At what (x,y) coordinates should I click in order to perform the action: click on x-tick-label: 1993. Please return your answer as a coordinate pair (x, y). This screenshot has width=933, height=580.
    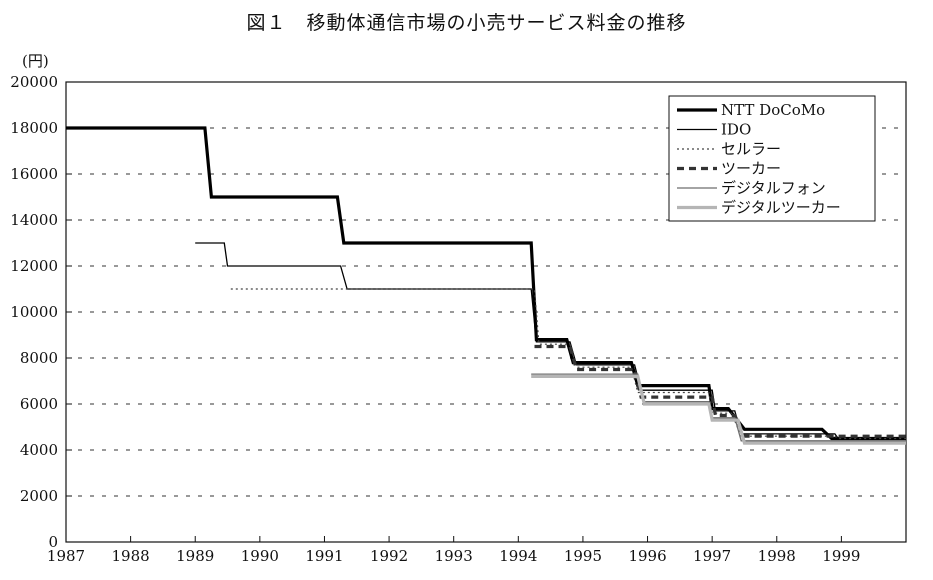
    Looking at the image, I should click on (454, 556).